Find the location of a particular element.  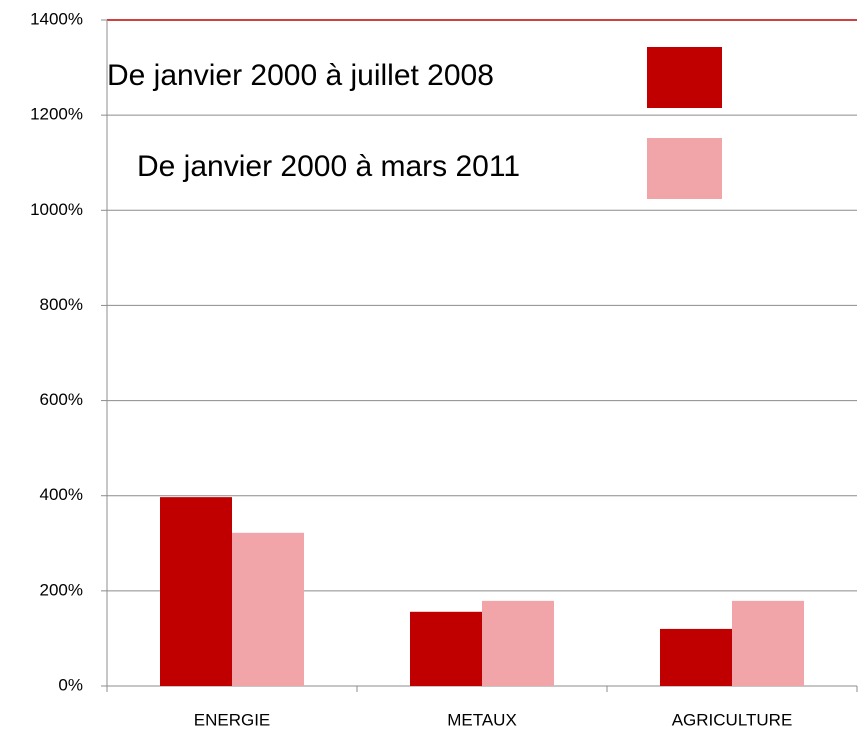

x-tick-label: METAUX is located at coordinates (482, 719).